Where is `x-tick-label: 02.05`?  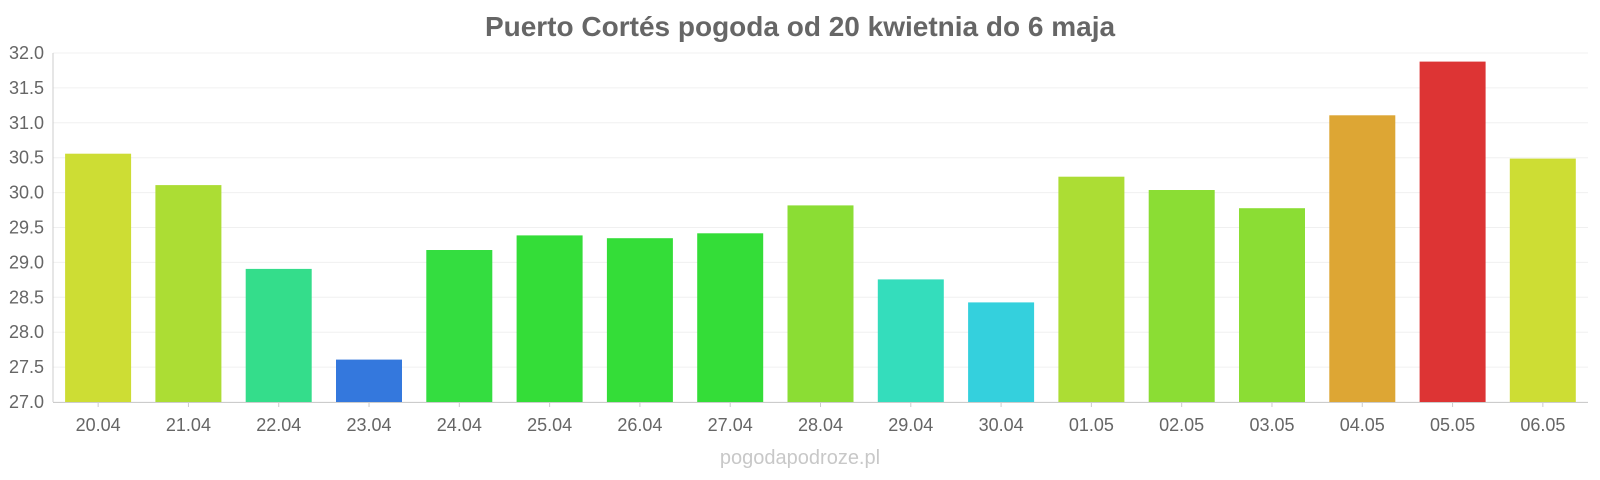 x-tick-label: 02.05 is located at coordinates (1181, 425).